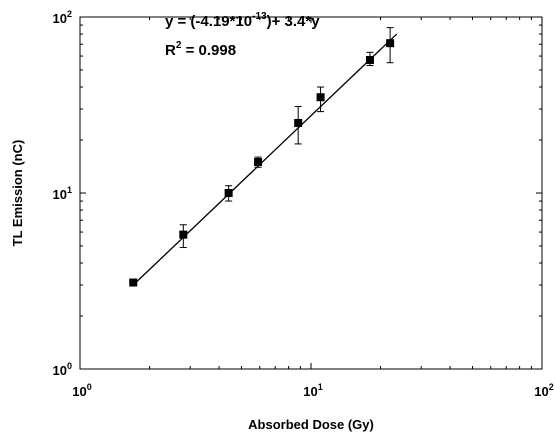  I want to click on y-axis-label: TL Emission (nC), so click(17, 193).